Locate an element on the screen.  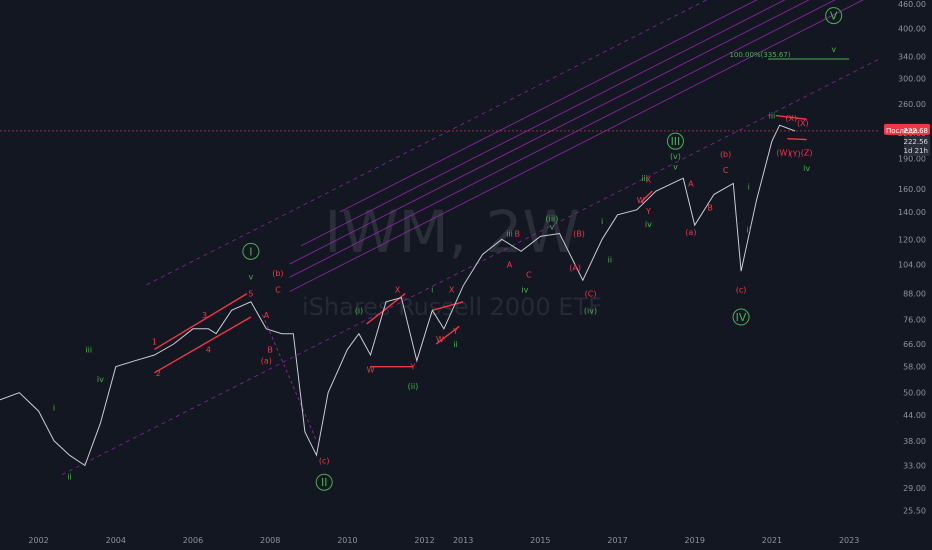
wave-label: II is located at coordinates (324, 482).